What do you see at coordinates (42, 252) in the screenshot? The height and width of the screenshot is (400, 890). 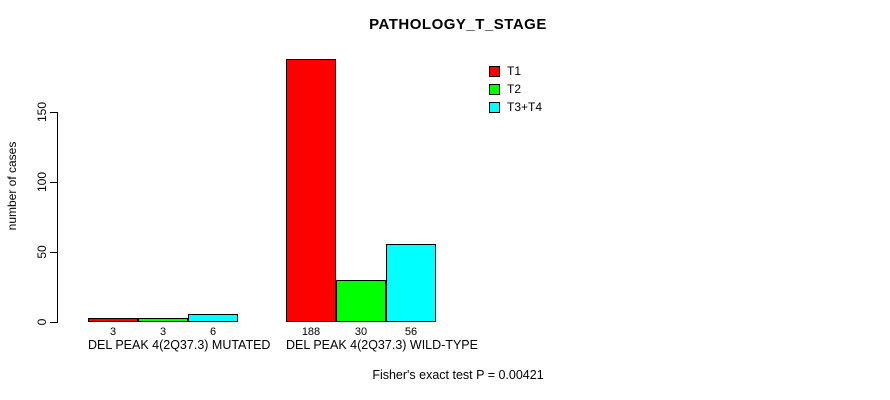 I see `y-axis-tick-label: 50` at bounding box center [42, 252].